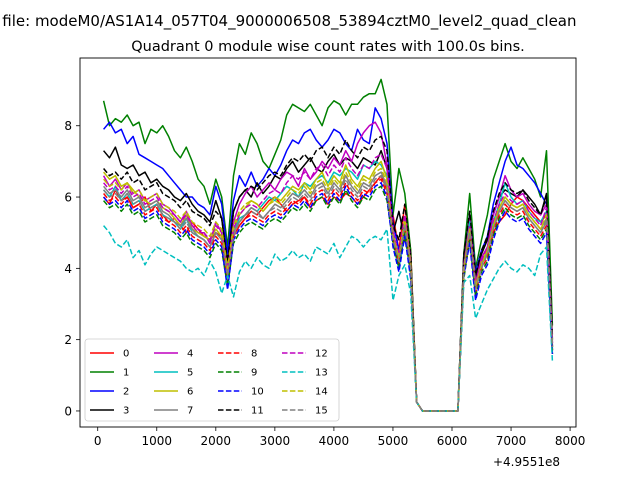 The height and width of the screenshot is (480, 640). What do you see at coordinates (190, 411) in the screenshot?
I see `legend-label-7: 7` at bounding box center [190, 411].